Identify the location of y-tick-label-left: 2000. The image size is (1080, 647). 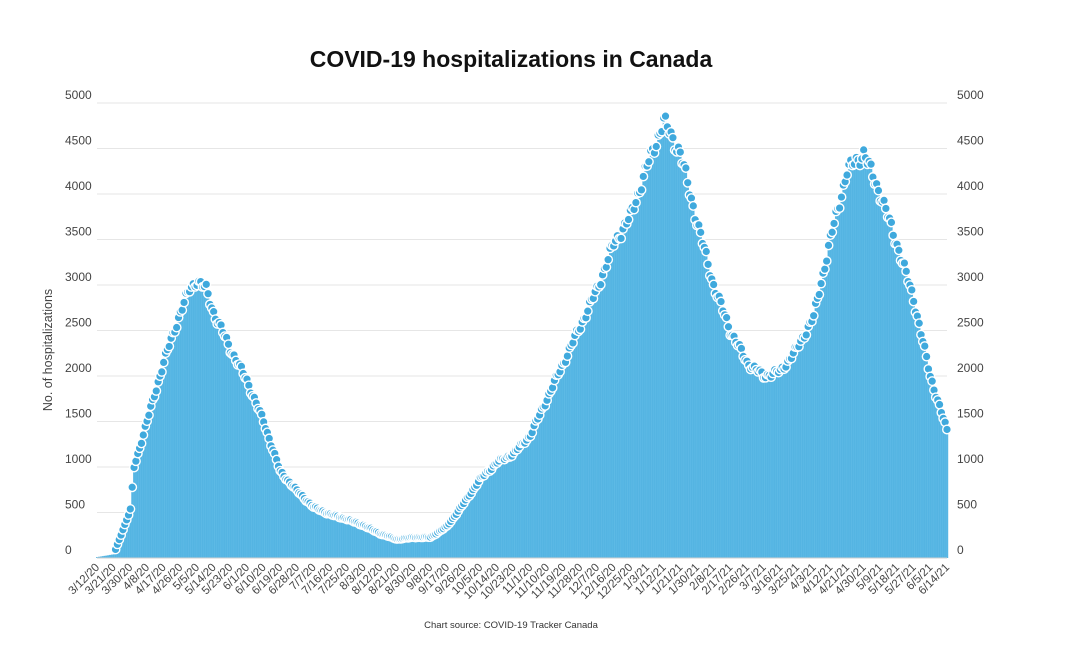
(78, 368).